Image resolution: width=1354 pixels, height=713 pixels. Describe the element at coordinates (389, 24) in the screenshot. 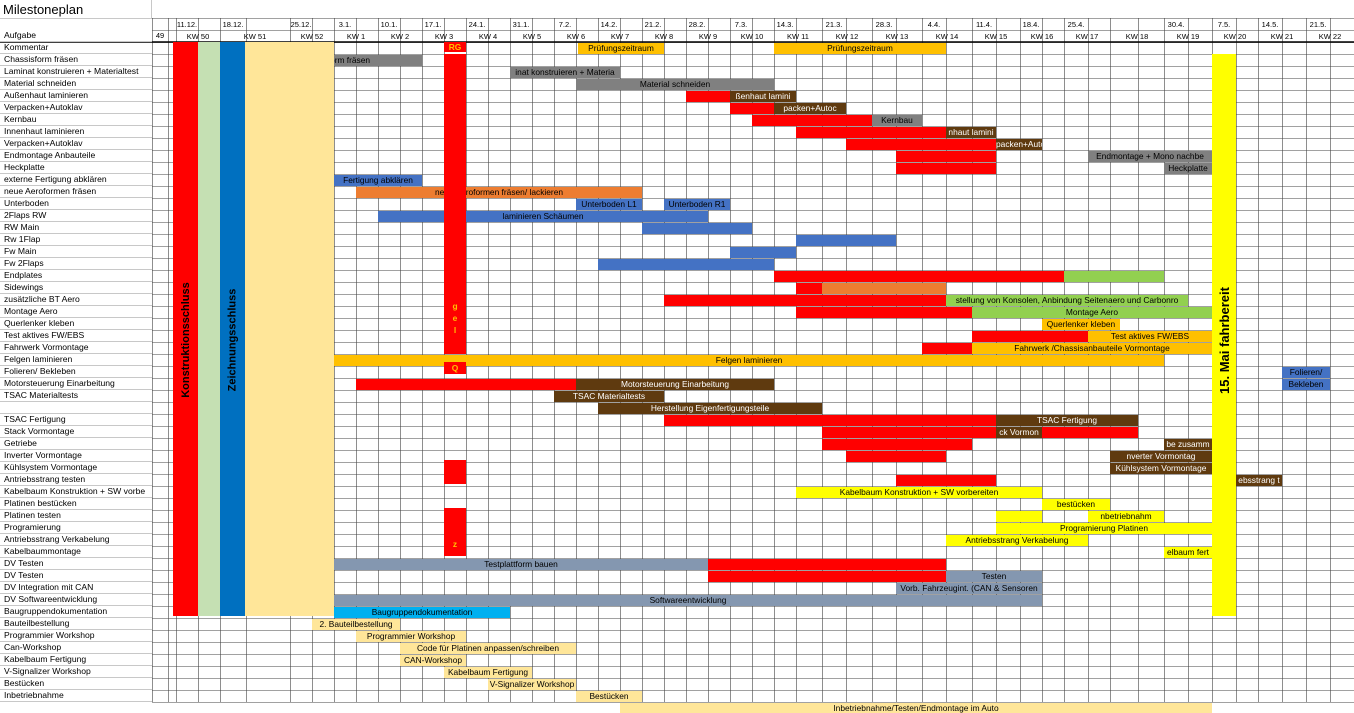

I see `date-cell: 10.1.` at that location.